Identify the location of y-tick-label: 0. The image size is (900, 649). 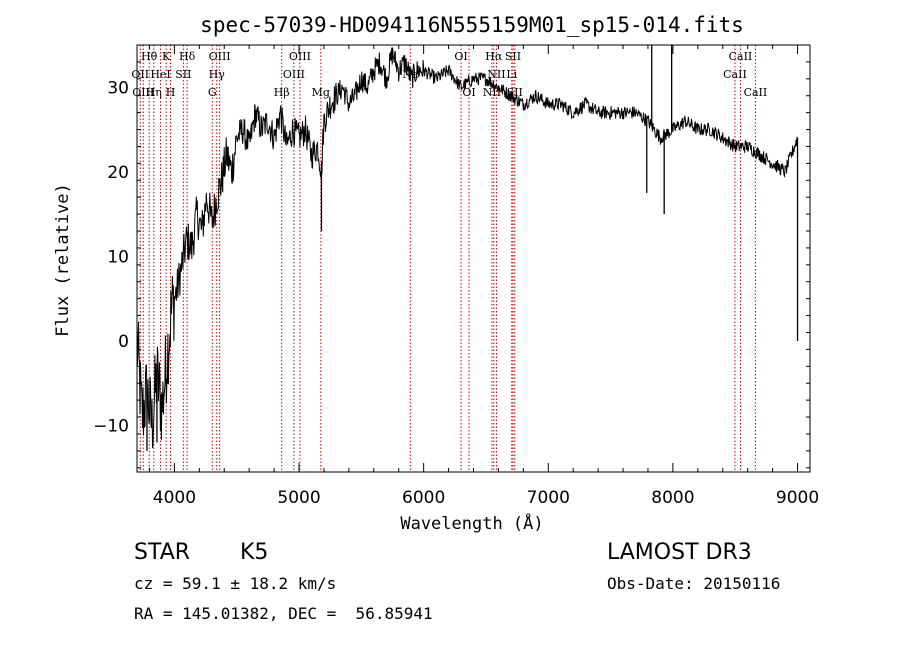
(123, 342).